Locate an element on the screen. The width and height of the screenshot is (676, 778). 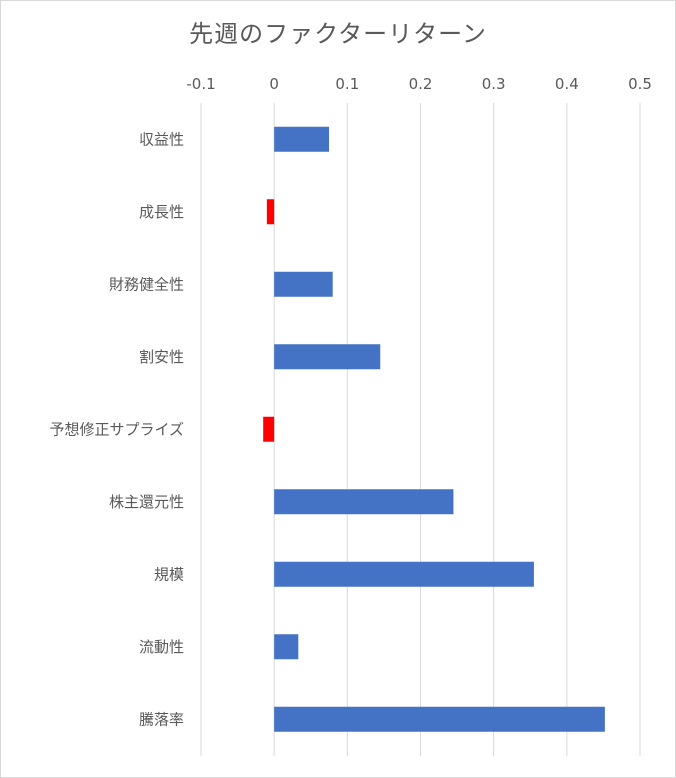
x-axis-ticks: -0.1 0 0.1 0.2 0.3 0.4 0.5 is located at coordinates (419, 84).